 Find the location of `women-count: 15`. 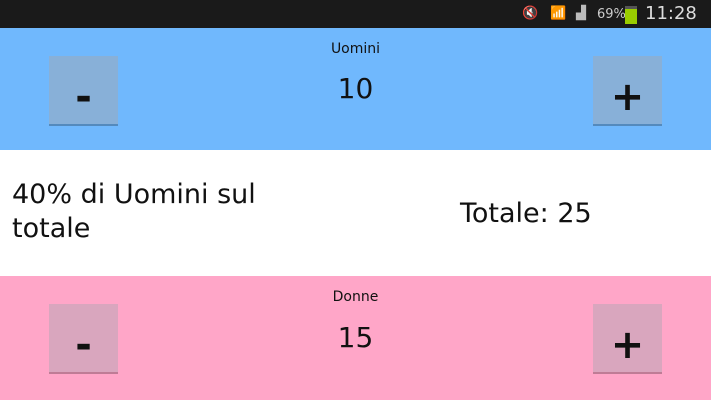

women-count: 15 is located at coordinates (355, 337).